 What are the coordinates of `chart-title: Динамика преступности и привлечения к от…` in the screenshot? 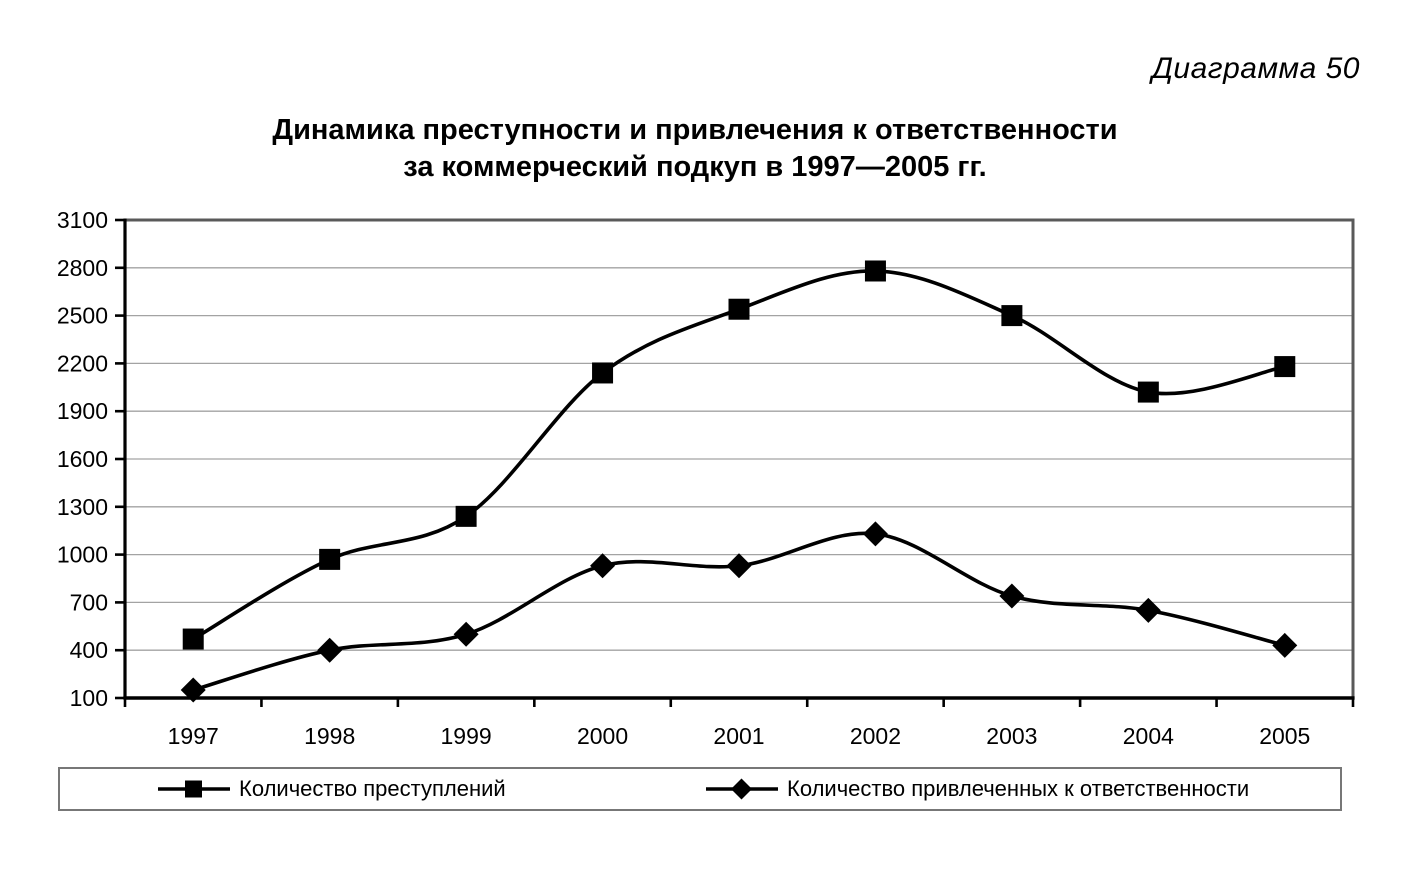 It's located at (695, 149).